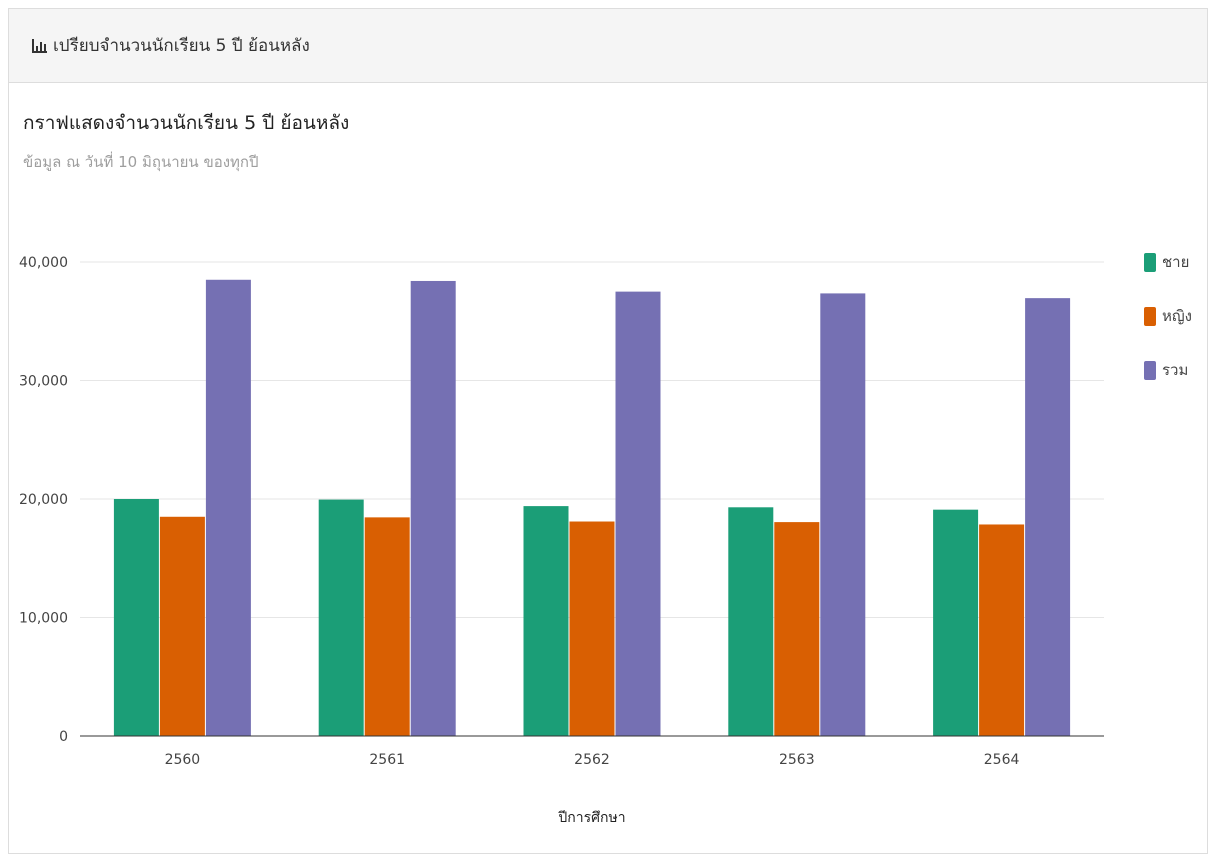 The width and height of the screenshot is (1208, 854). I want to click on x-tick-label: 2561, so click(387, 760).